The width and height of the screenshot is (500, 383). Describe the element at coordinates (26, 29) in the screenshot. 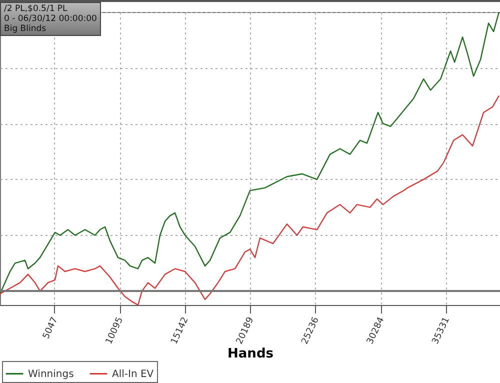

I see `annotation: Big Blinds` at that location.